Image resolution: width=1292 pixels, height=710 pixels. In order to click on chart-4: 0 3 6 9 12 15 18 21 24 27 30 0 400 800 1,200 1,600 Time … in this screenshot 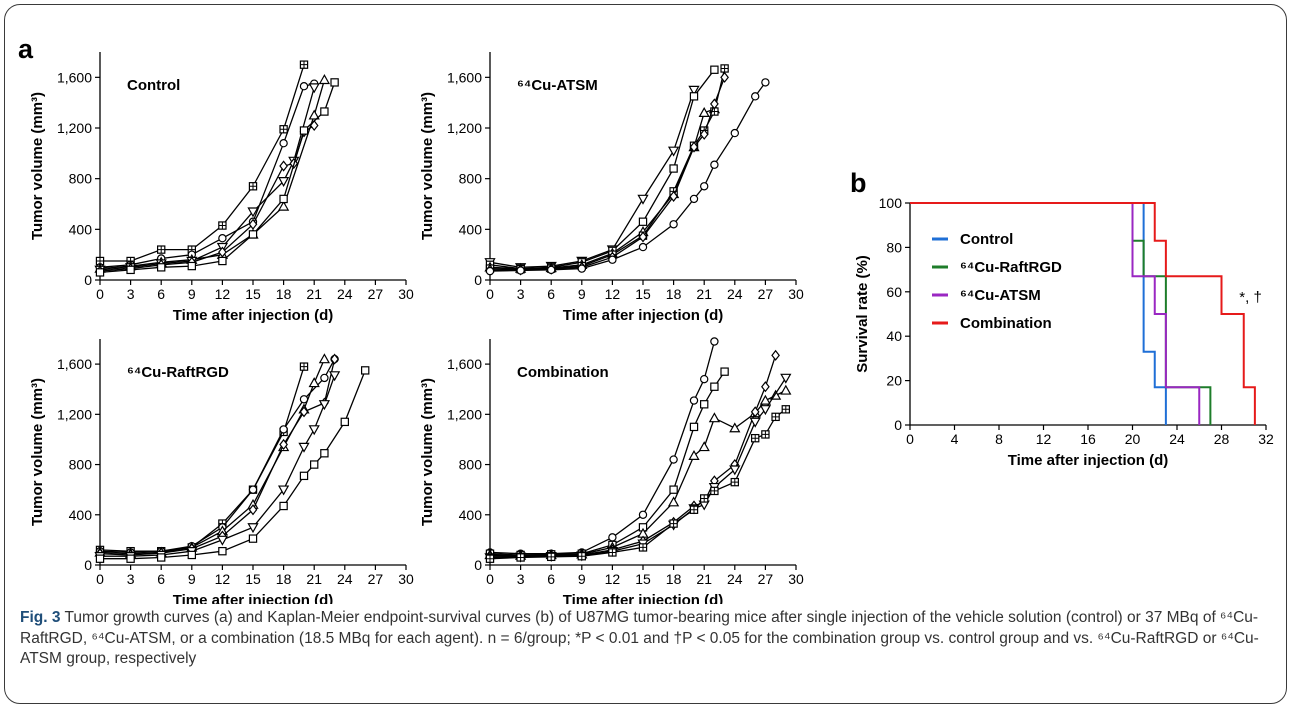, I will do `click(611, 470)`.